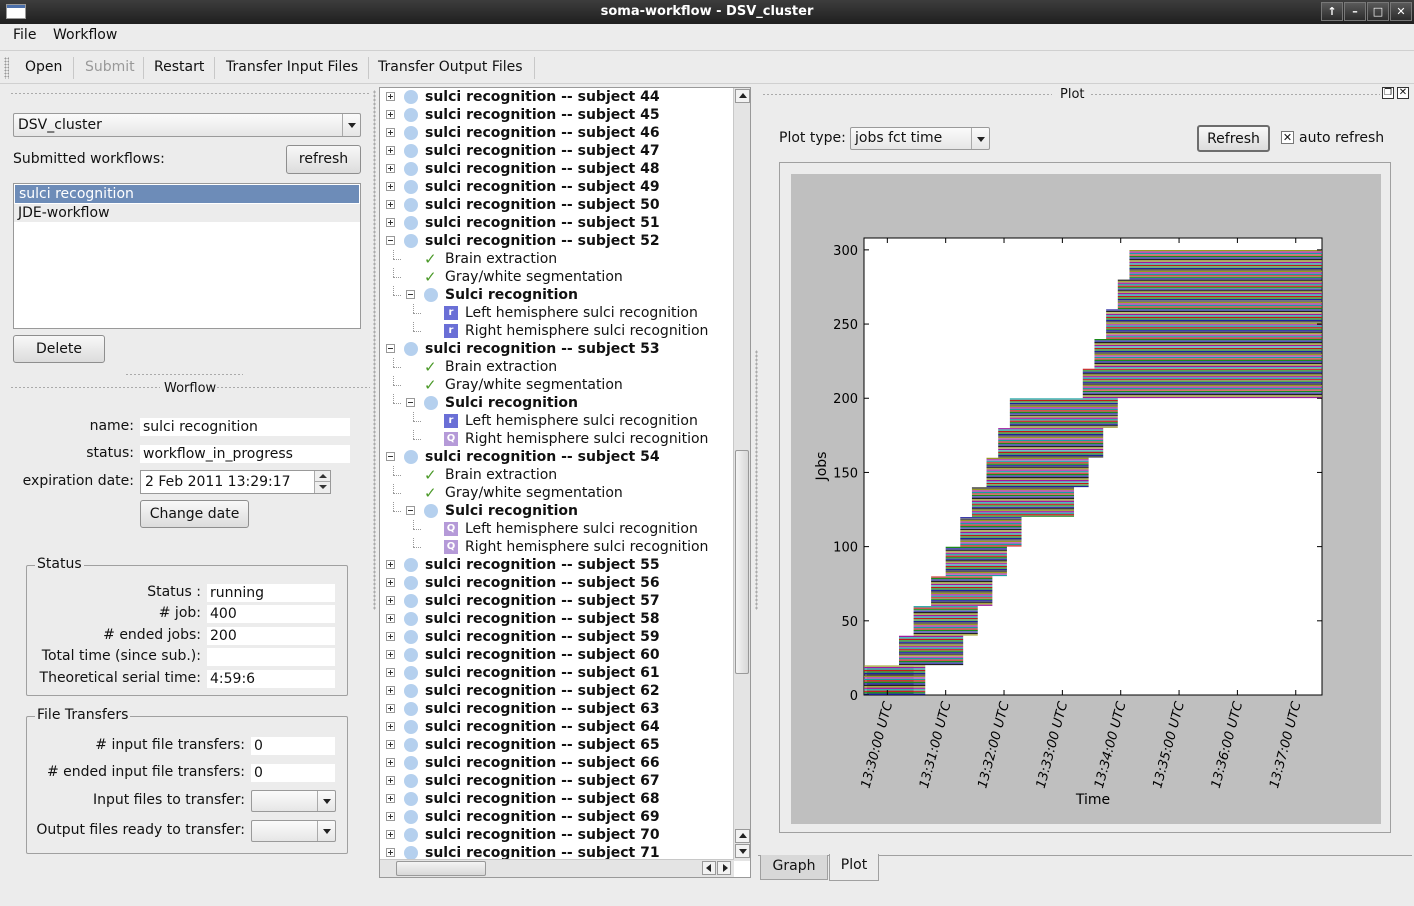 Image resolution: width=1414 pixels, height=906 pixels. Describe the element at coordinates (557, 868) in the screenshot. I see `tree-horizontal-scrollbar` at that location.